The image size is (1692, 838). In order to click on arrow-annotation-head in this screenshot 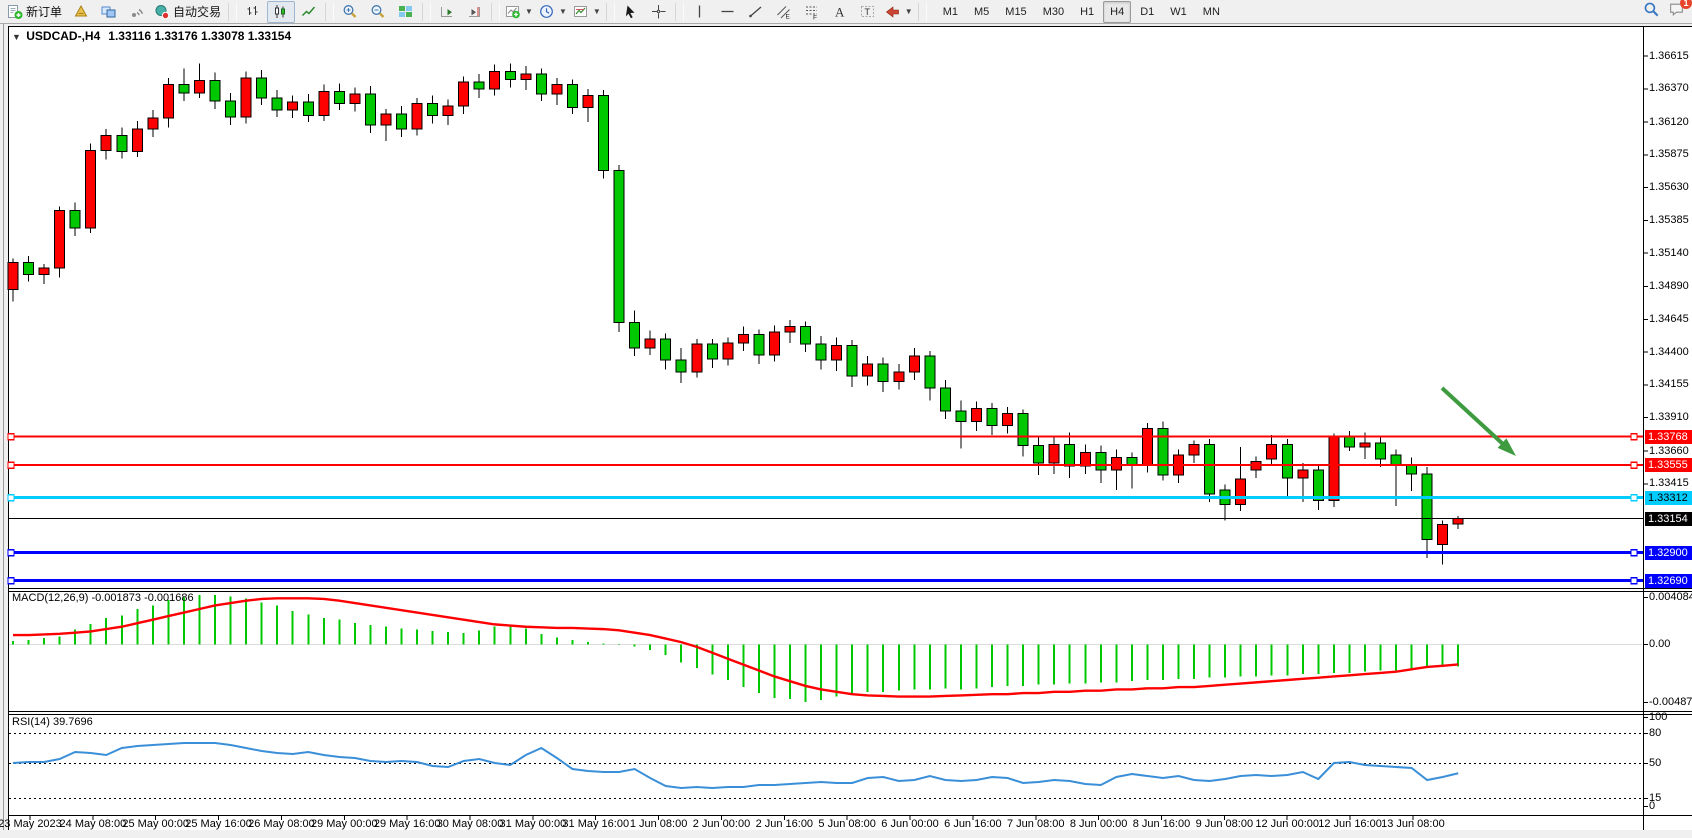, I will do `click(1506, 447)`.